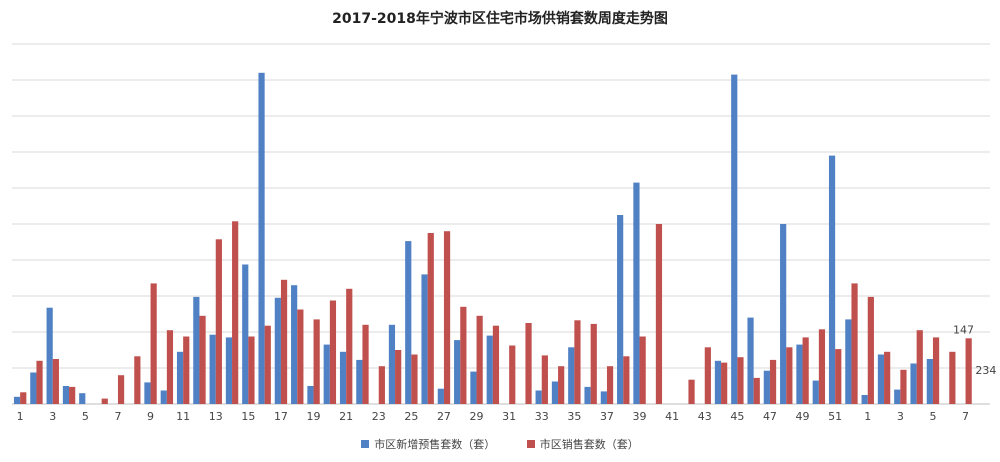 The image size is (1000, 462). I want to click on x-tick-label: 27, so click(444, 416).